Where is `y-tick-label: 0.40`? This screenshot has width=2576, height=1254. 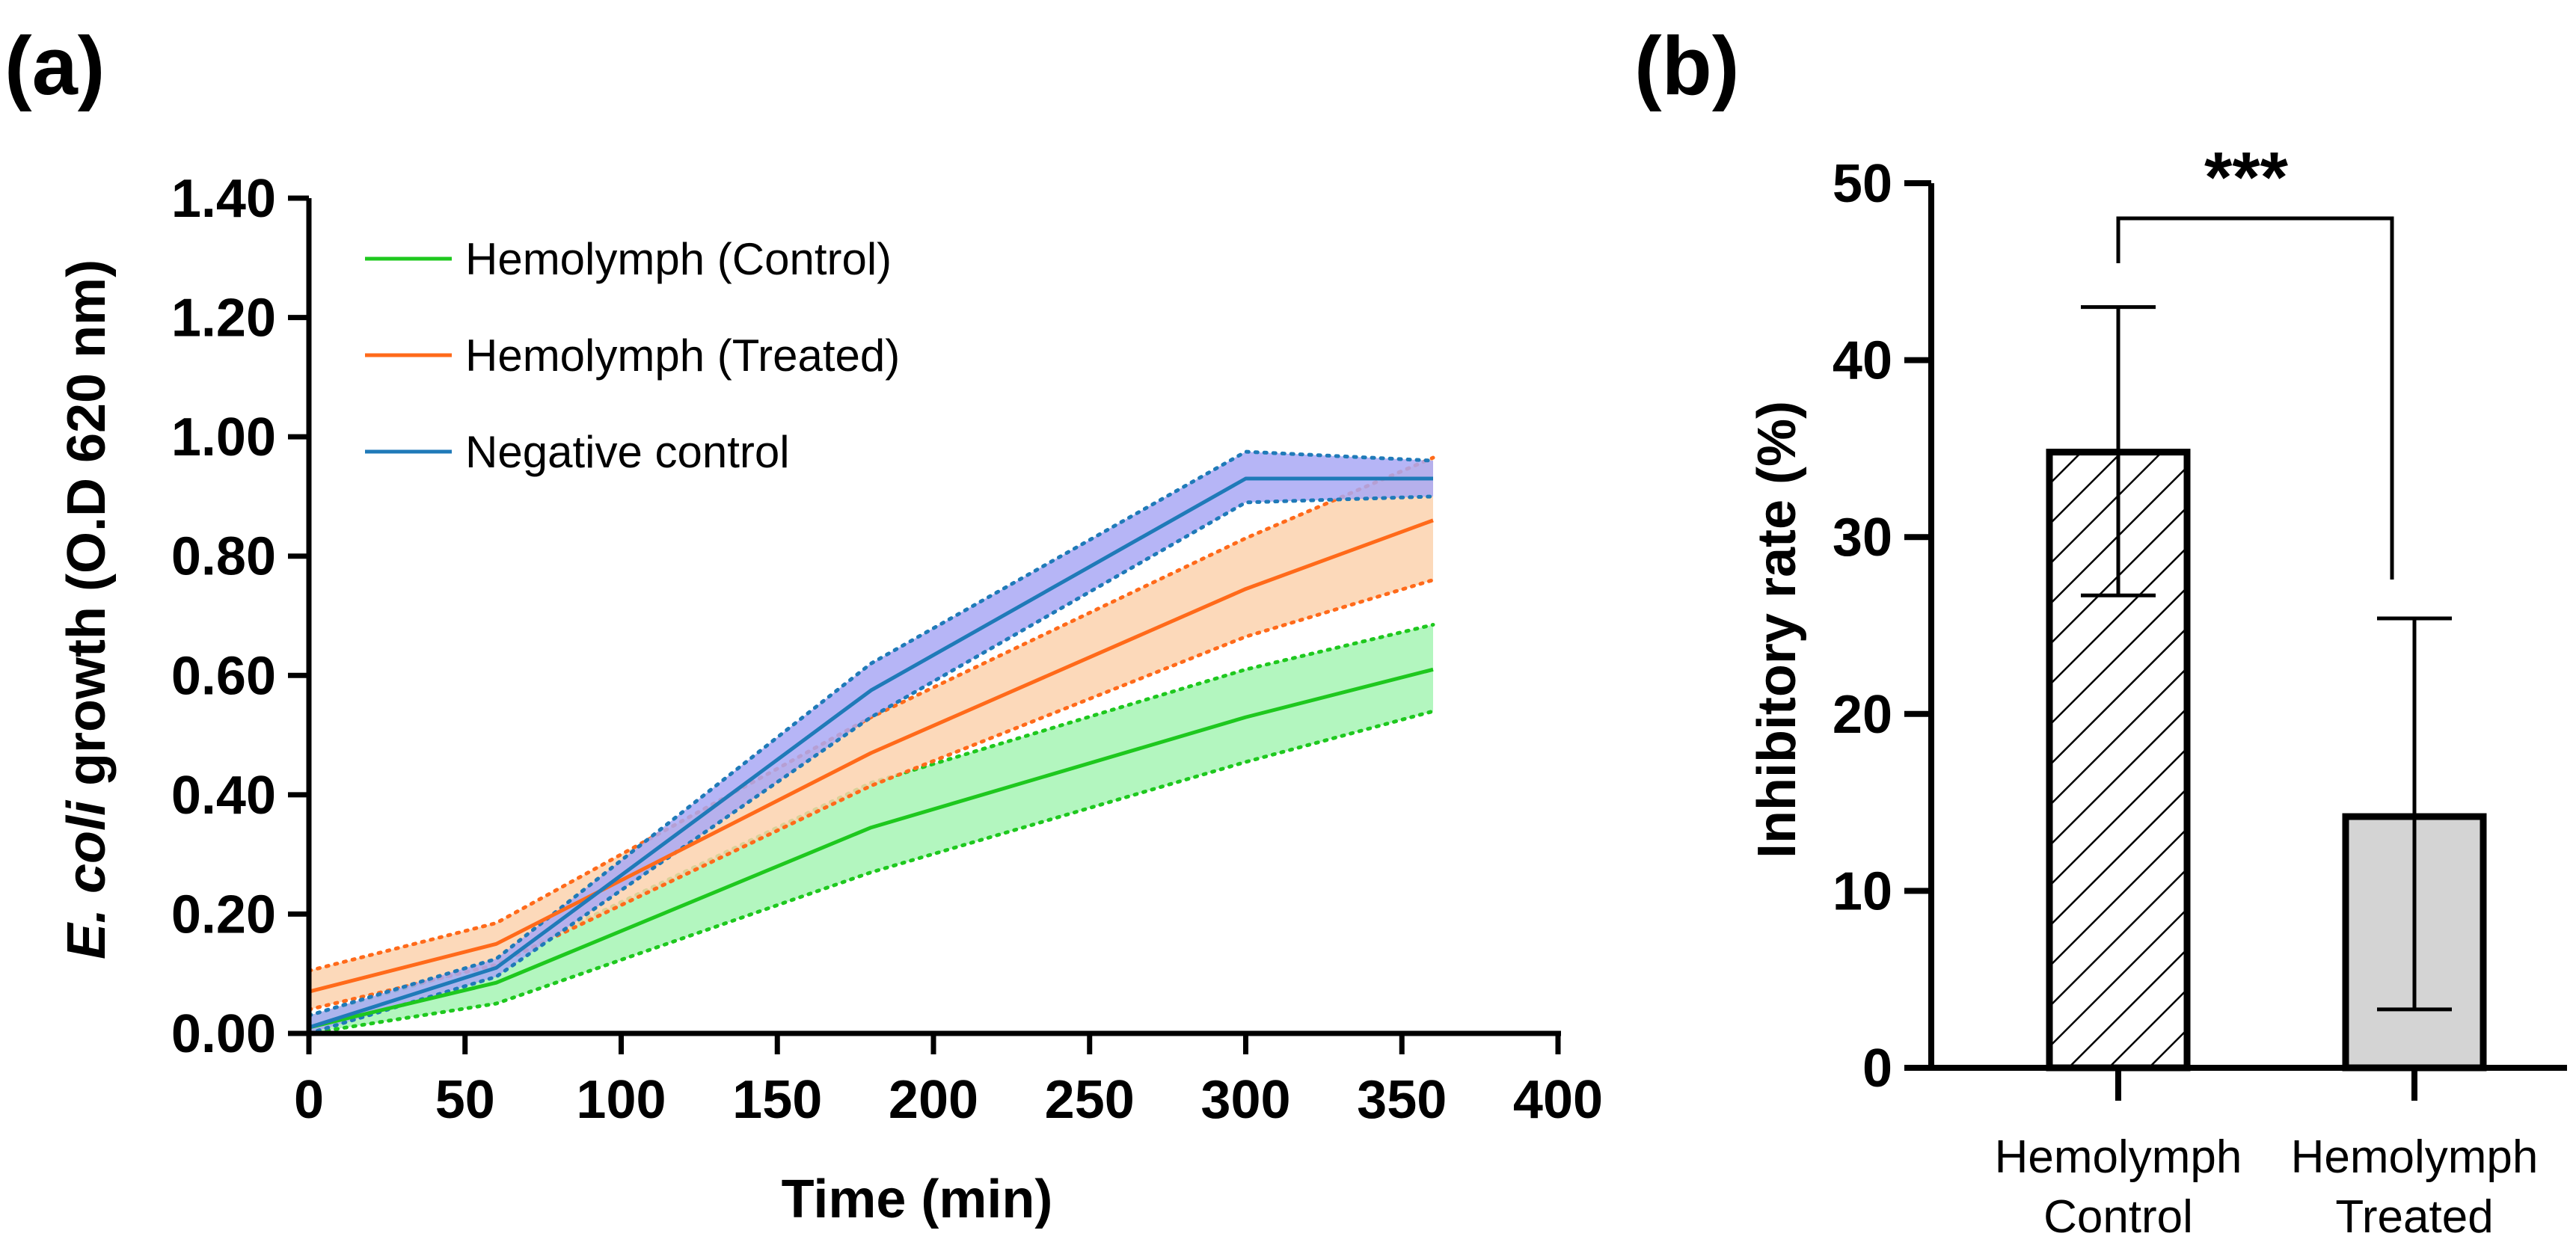
y-tick-label: 0.40 is located at coordinates (223, 796).